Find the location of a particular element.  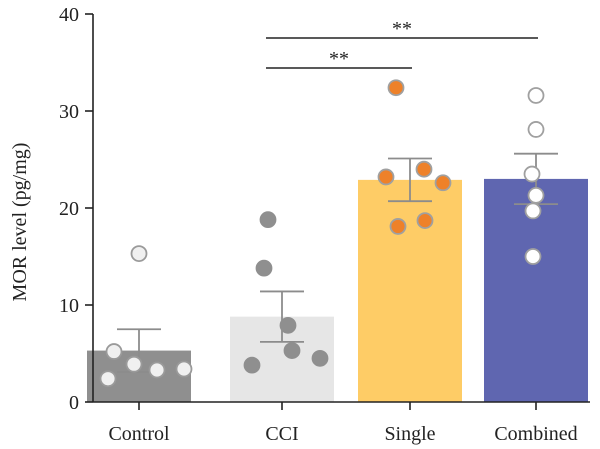

x-tick-label-combined: Combined is located at coordinates (535, 434).